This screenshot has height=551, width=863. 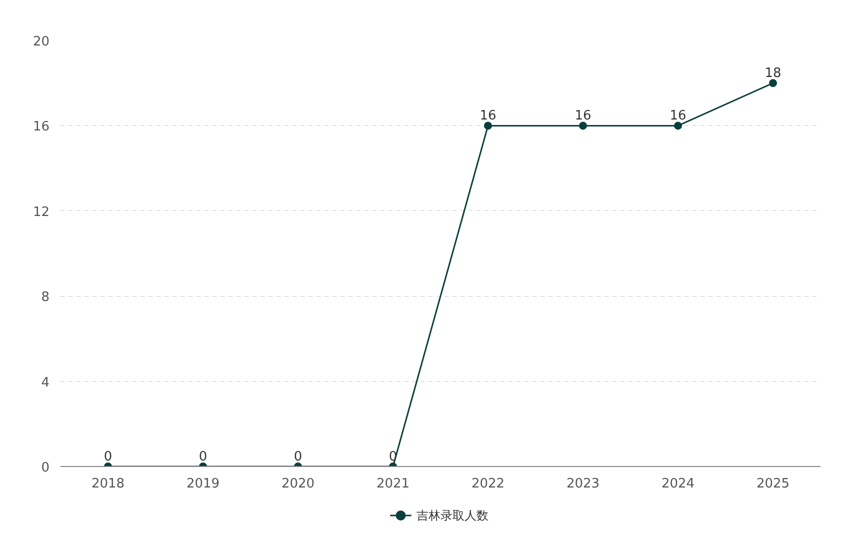 I want to click on x-tick-label: 2023, so click(x=583, y=484).